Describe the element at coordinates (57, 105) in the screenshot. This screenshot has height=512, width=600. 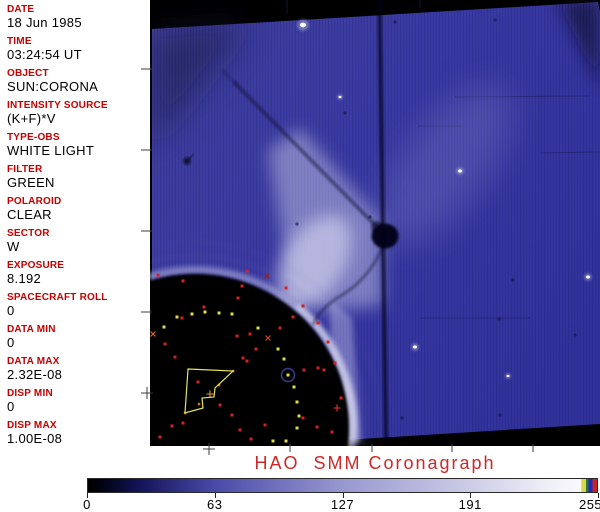
I see `field-label: INTENSITY SOURCE` at that location.